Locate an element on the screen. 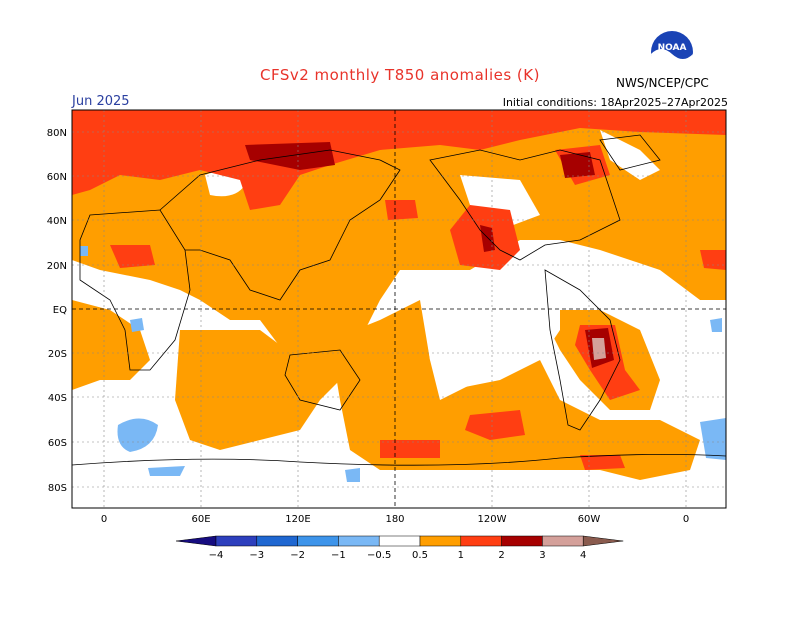  lon-label: 60W is located at coordinates (589, 519).